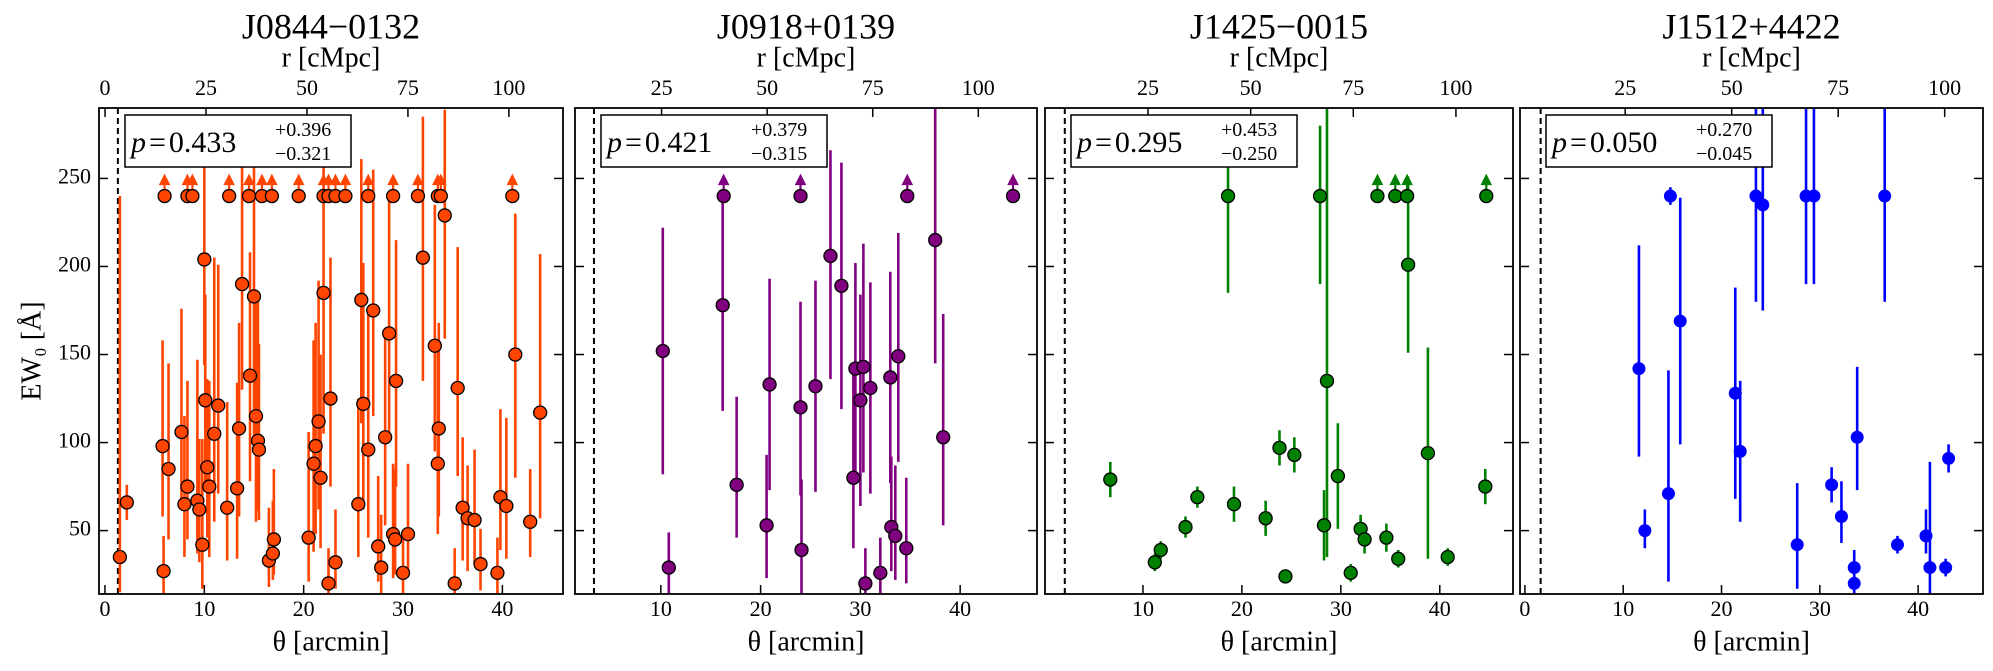  I want to click on y-axis-label: EW₀ [Å], so click(31, 350).